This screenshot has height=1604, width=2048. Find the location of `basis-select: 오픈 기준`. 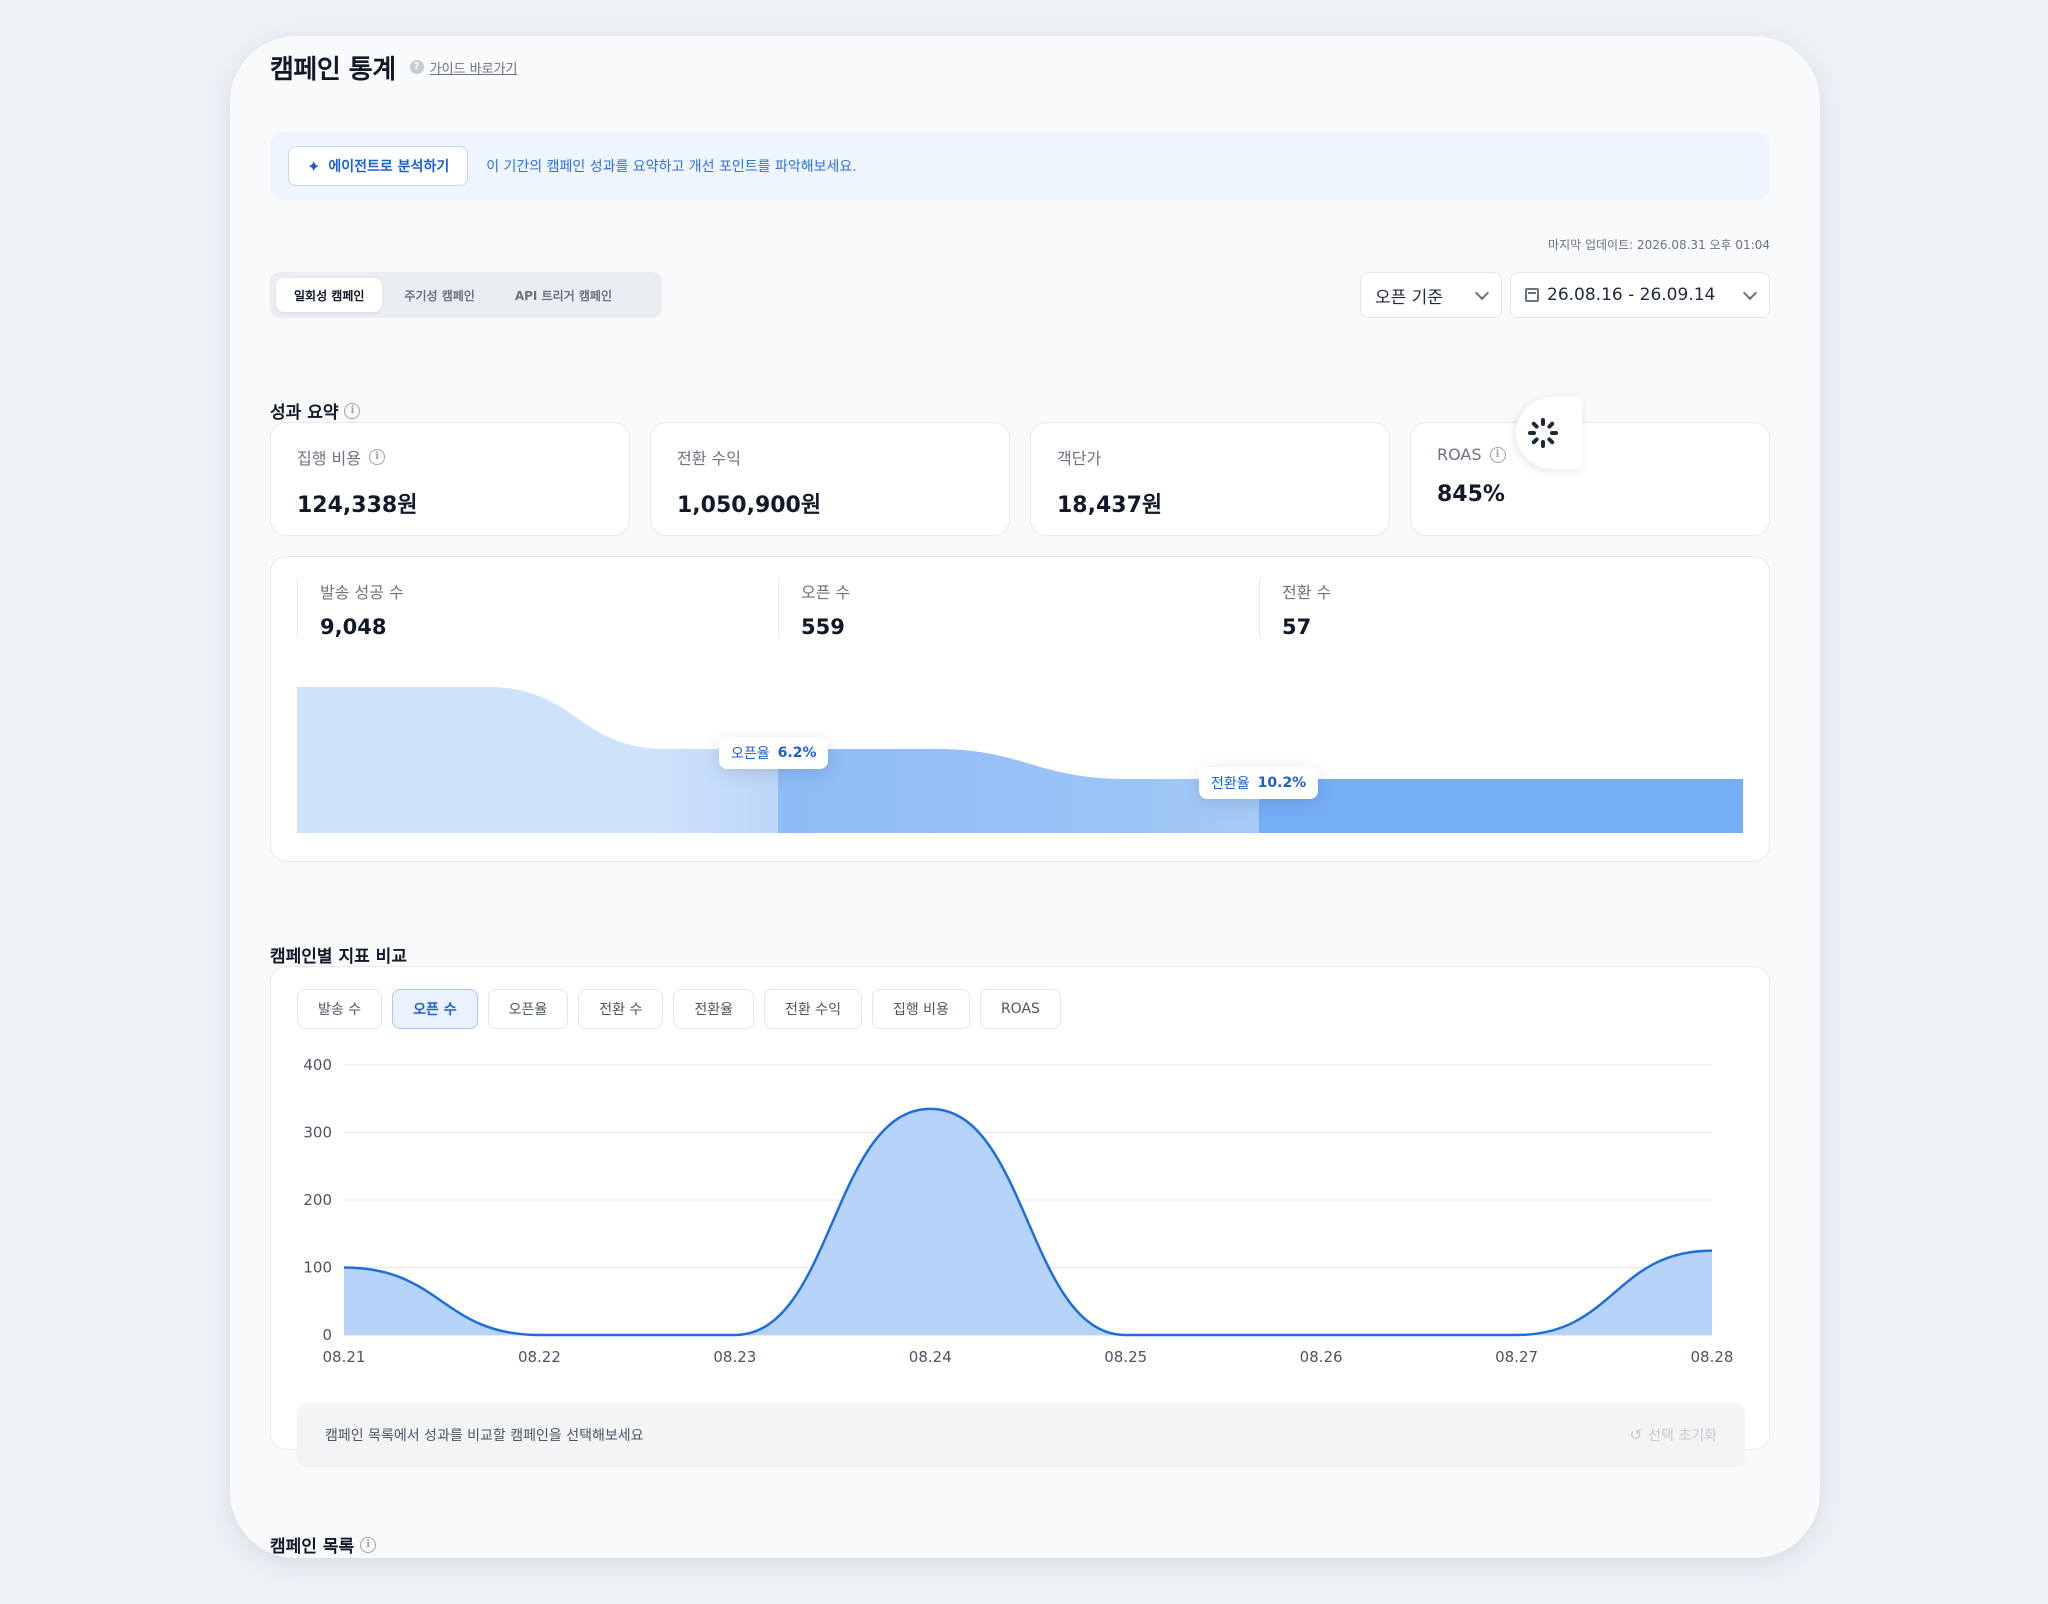

basis-select: 오픈 기준 is located at coordinates (1431, 295).